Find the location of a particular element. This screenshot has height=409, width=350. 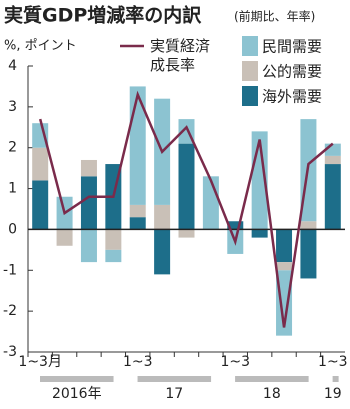

y-axis-label: %, ポイント is located at coordinates (40, 46).